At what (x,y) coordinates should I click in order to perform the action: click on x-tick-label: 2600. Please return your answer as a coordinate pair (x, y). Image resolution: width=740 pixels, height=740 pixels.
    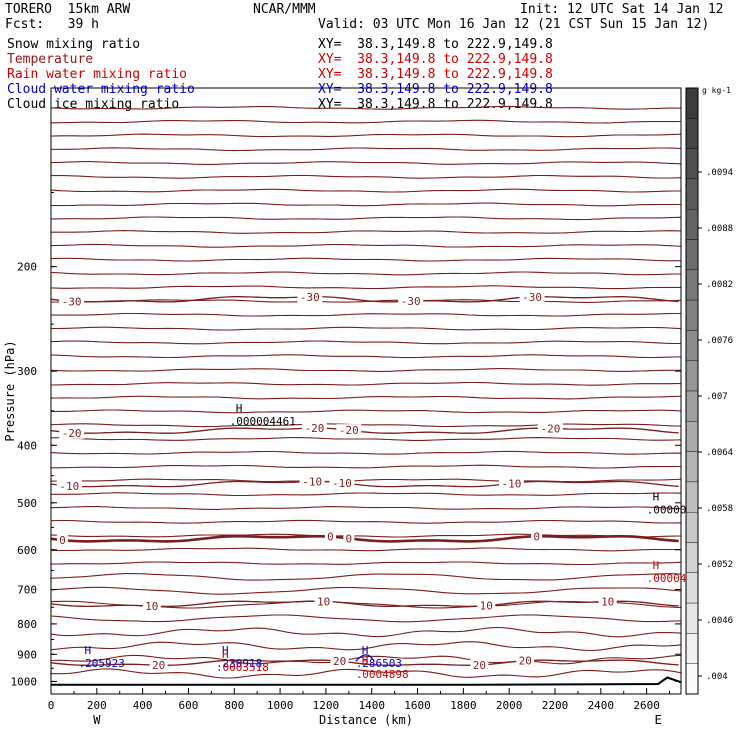
    Looking at the image, I should click on (646, 705).